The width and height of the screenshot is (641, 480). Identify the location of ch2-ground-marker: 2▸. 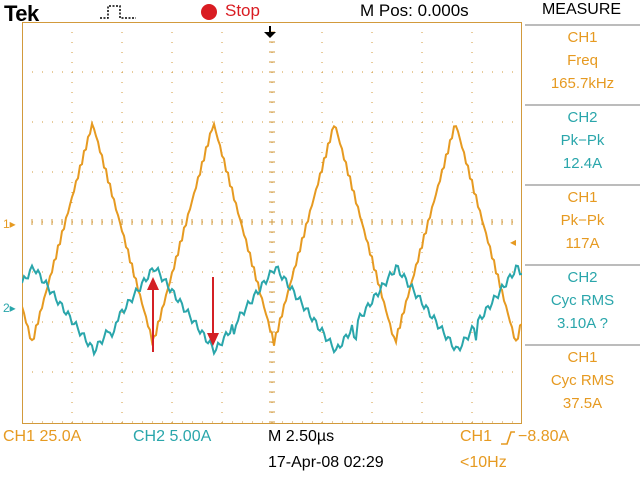
(9, 308).